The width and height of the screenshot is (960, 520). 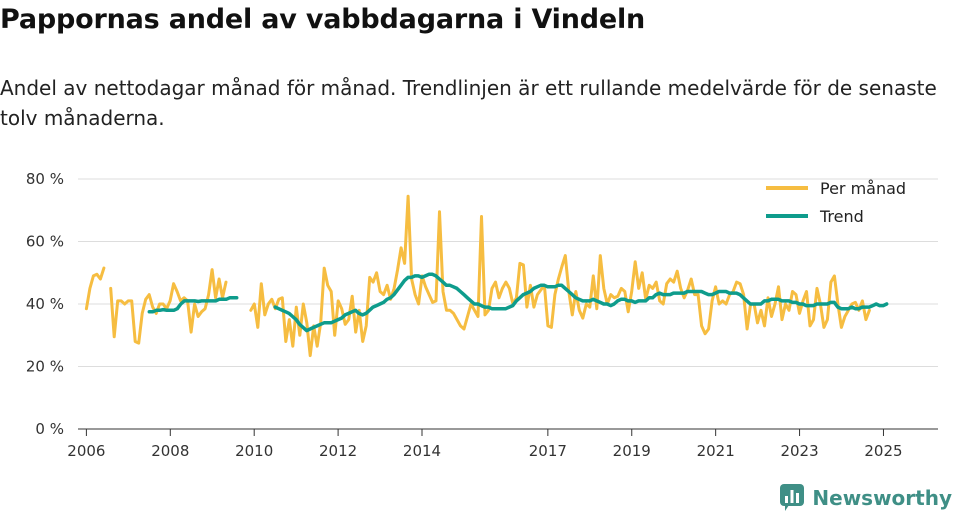 What do you see at coordinates (254, 451) in the screenshot?
I see `x-tick-label: 2010` at bounding box center [254, 451].